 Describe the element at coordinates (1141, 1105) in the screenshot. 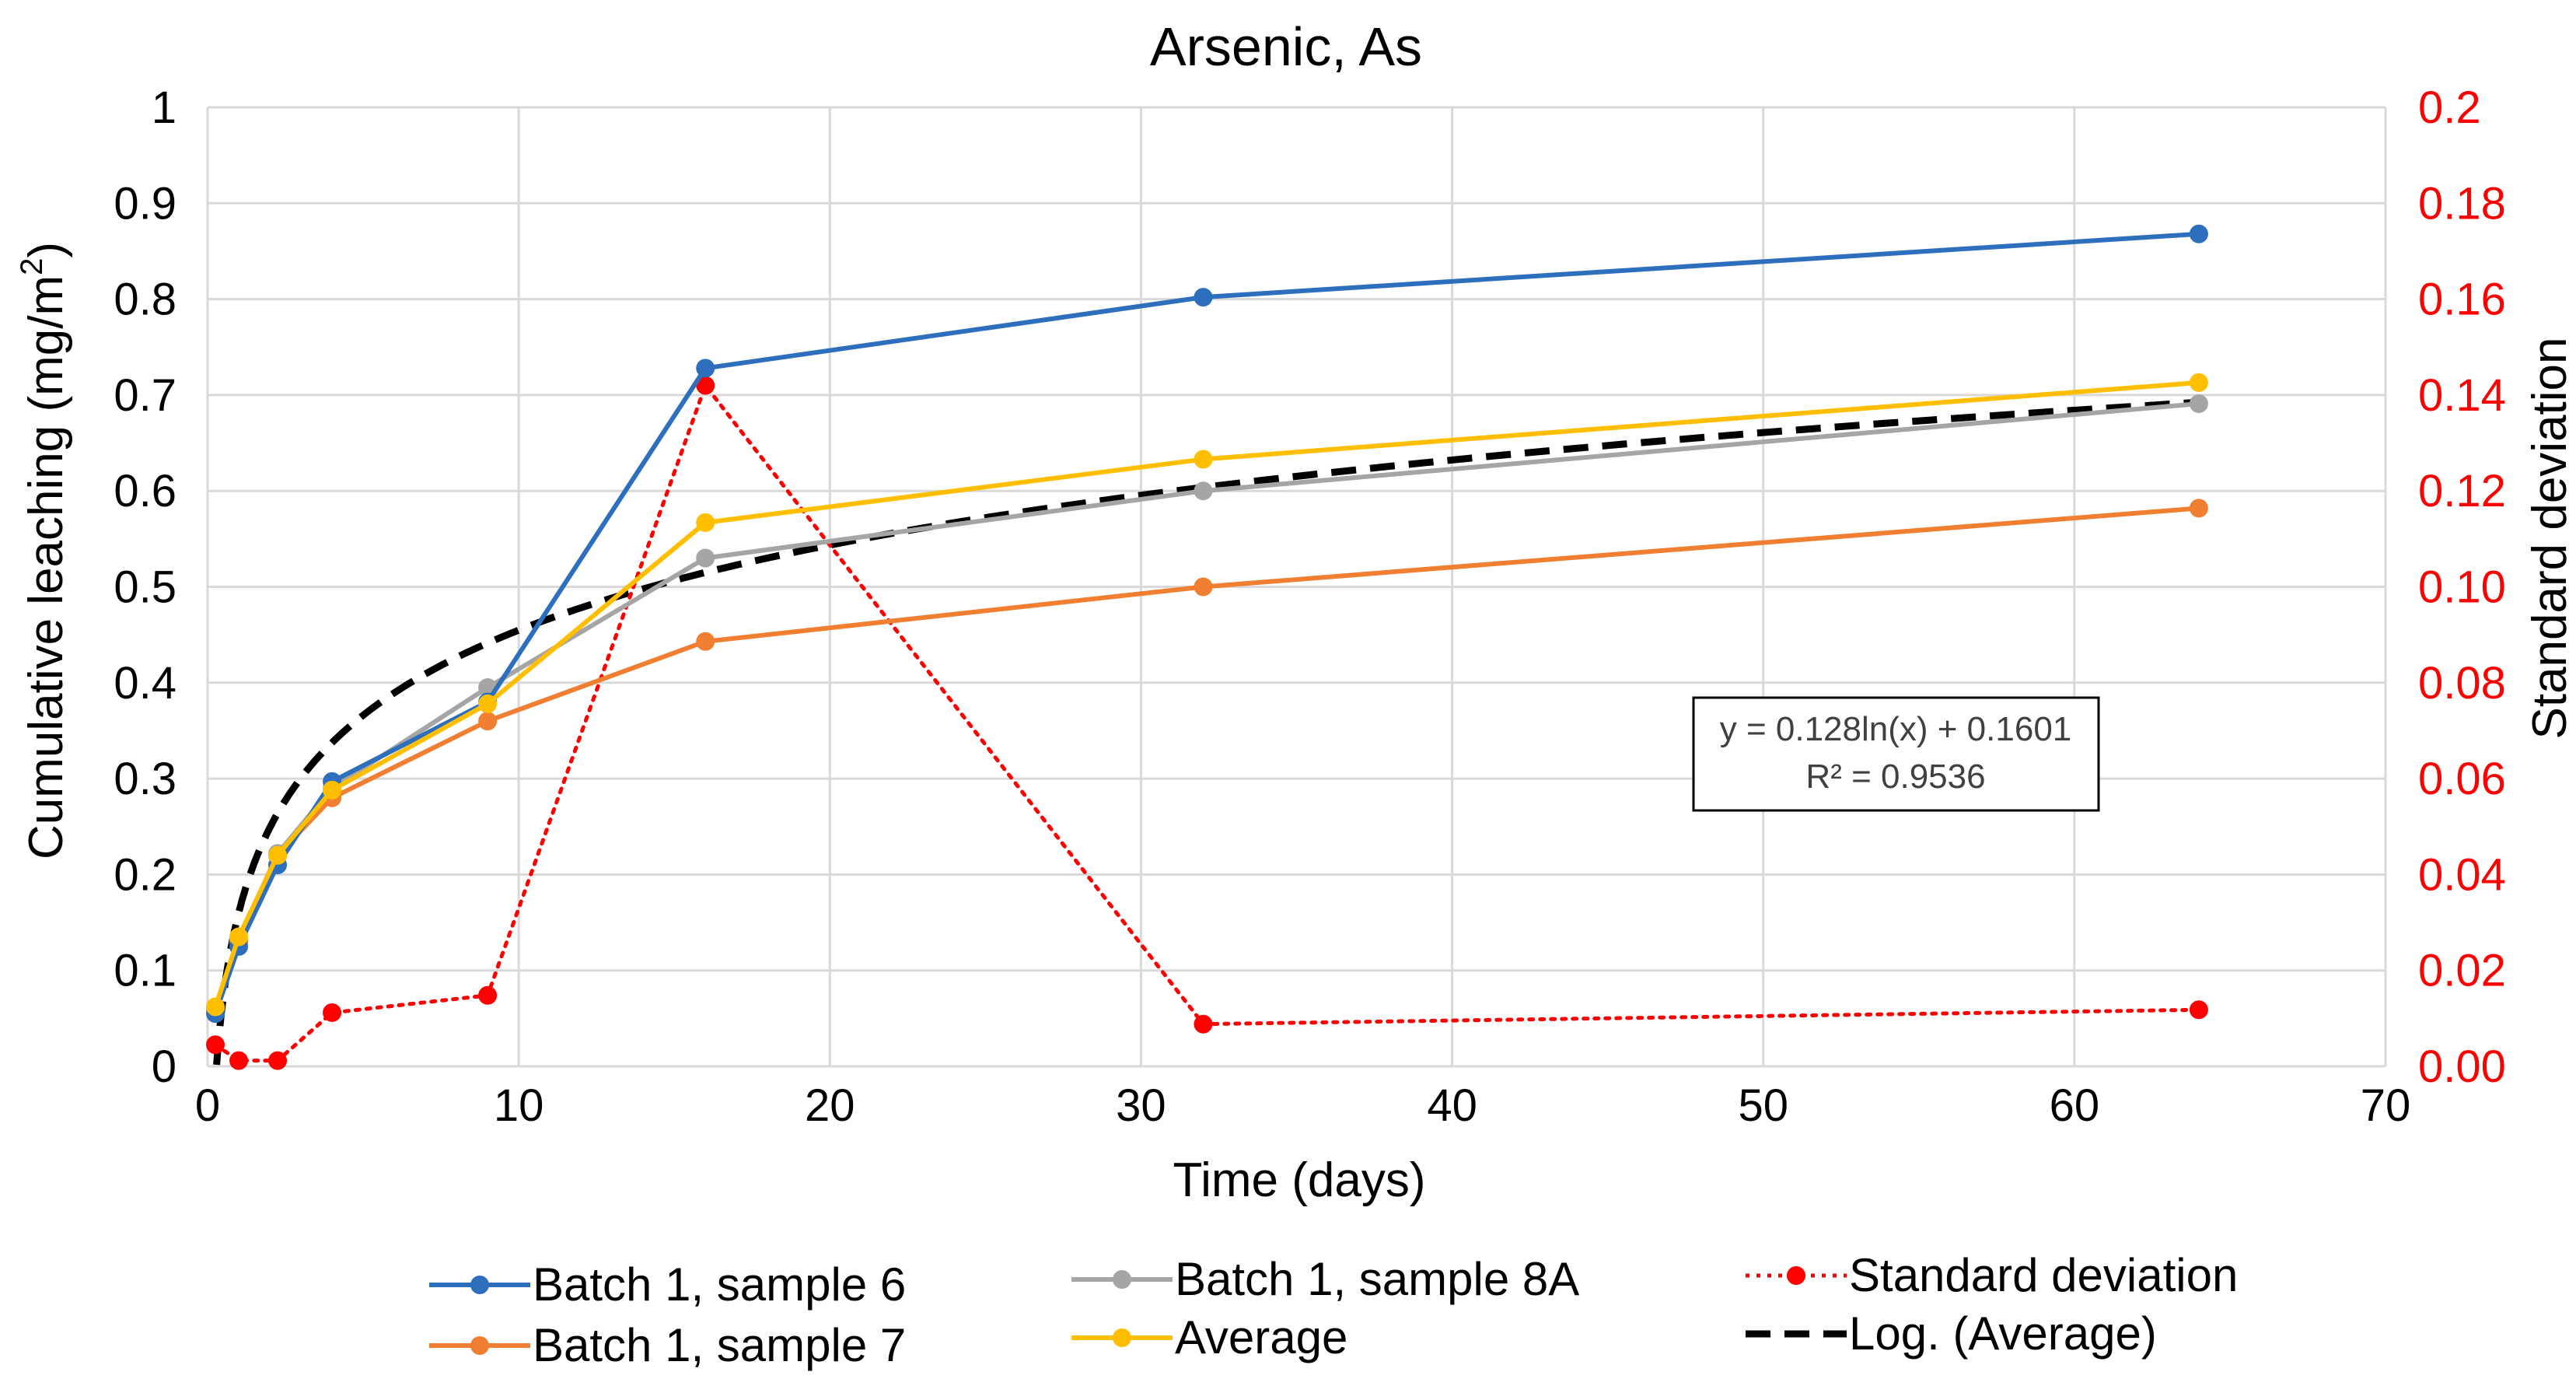

I see `x-tick-label: 30` at that location.